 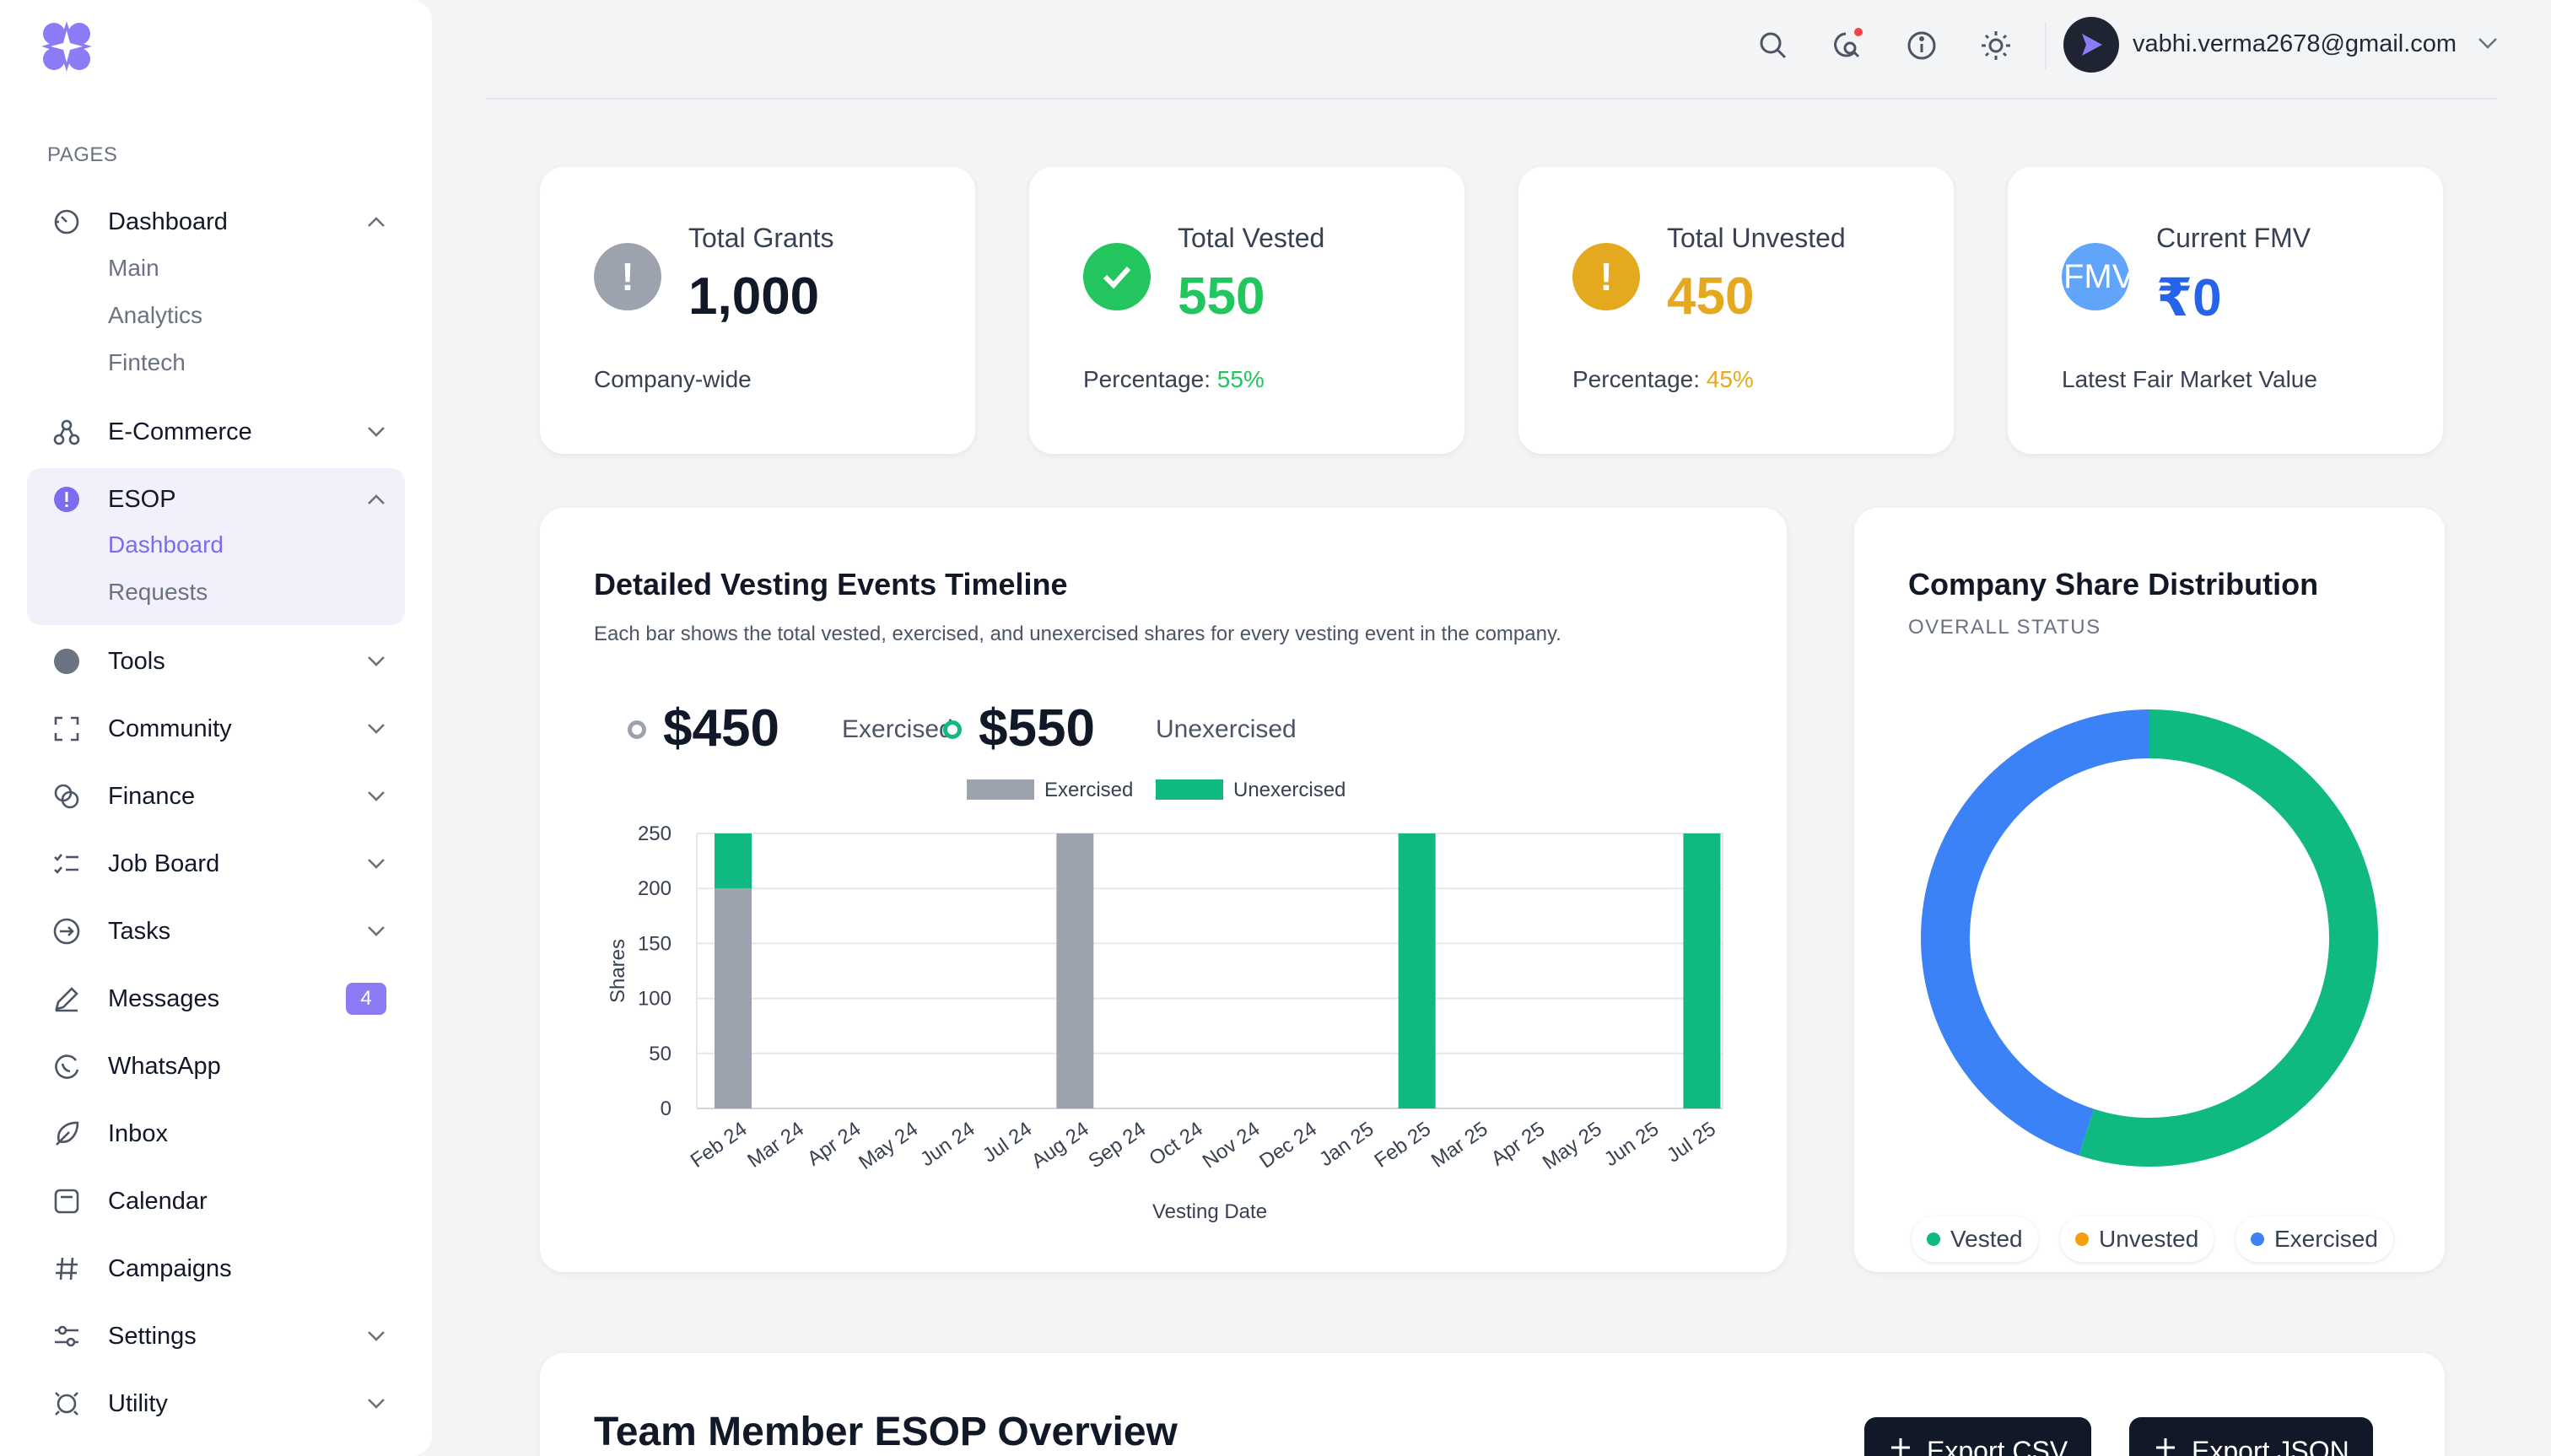 What do you see at coordinates (2082, 1239) in the screenshot?
I see `legend-dot` at bounding box center [2082, 1239].